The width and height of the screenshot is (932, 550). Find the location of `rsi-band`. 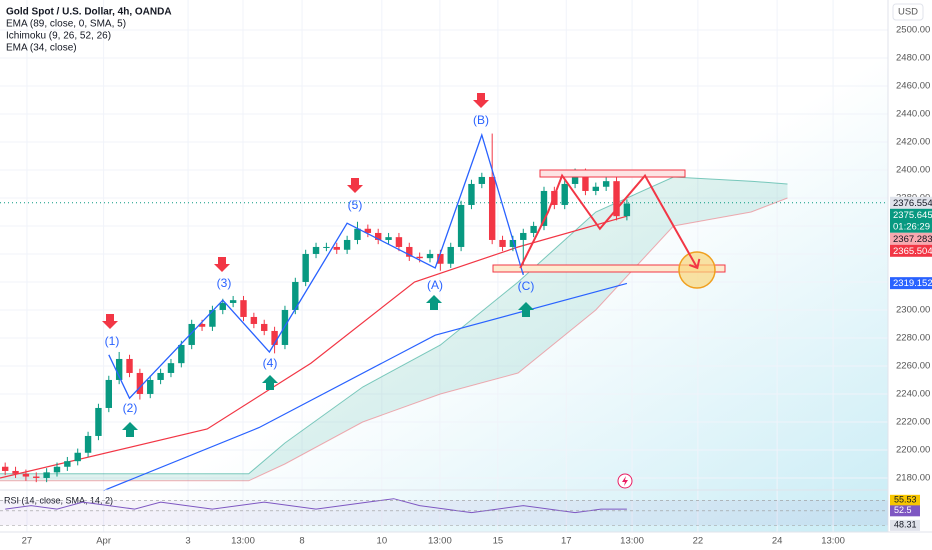

rsi-band is located at coordinates (444, 513).